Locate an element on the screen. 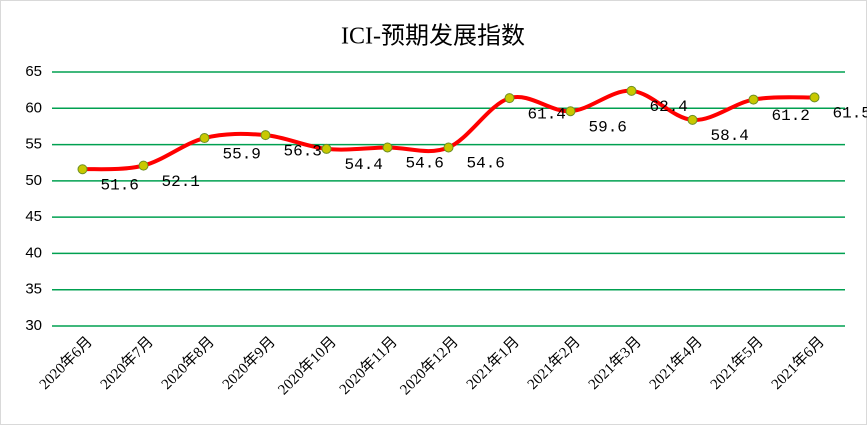 The width and height of the screenshot is (867, 425). data-label: 59.6 is located at coordinates (608, 127).